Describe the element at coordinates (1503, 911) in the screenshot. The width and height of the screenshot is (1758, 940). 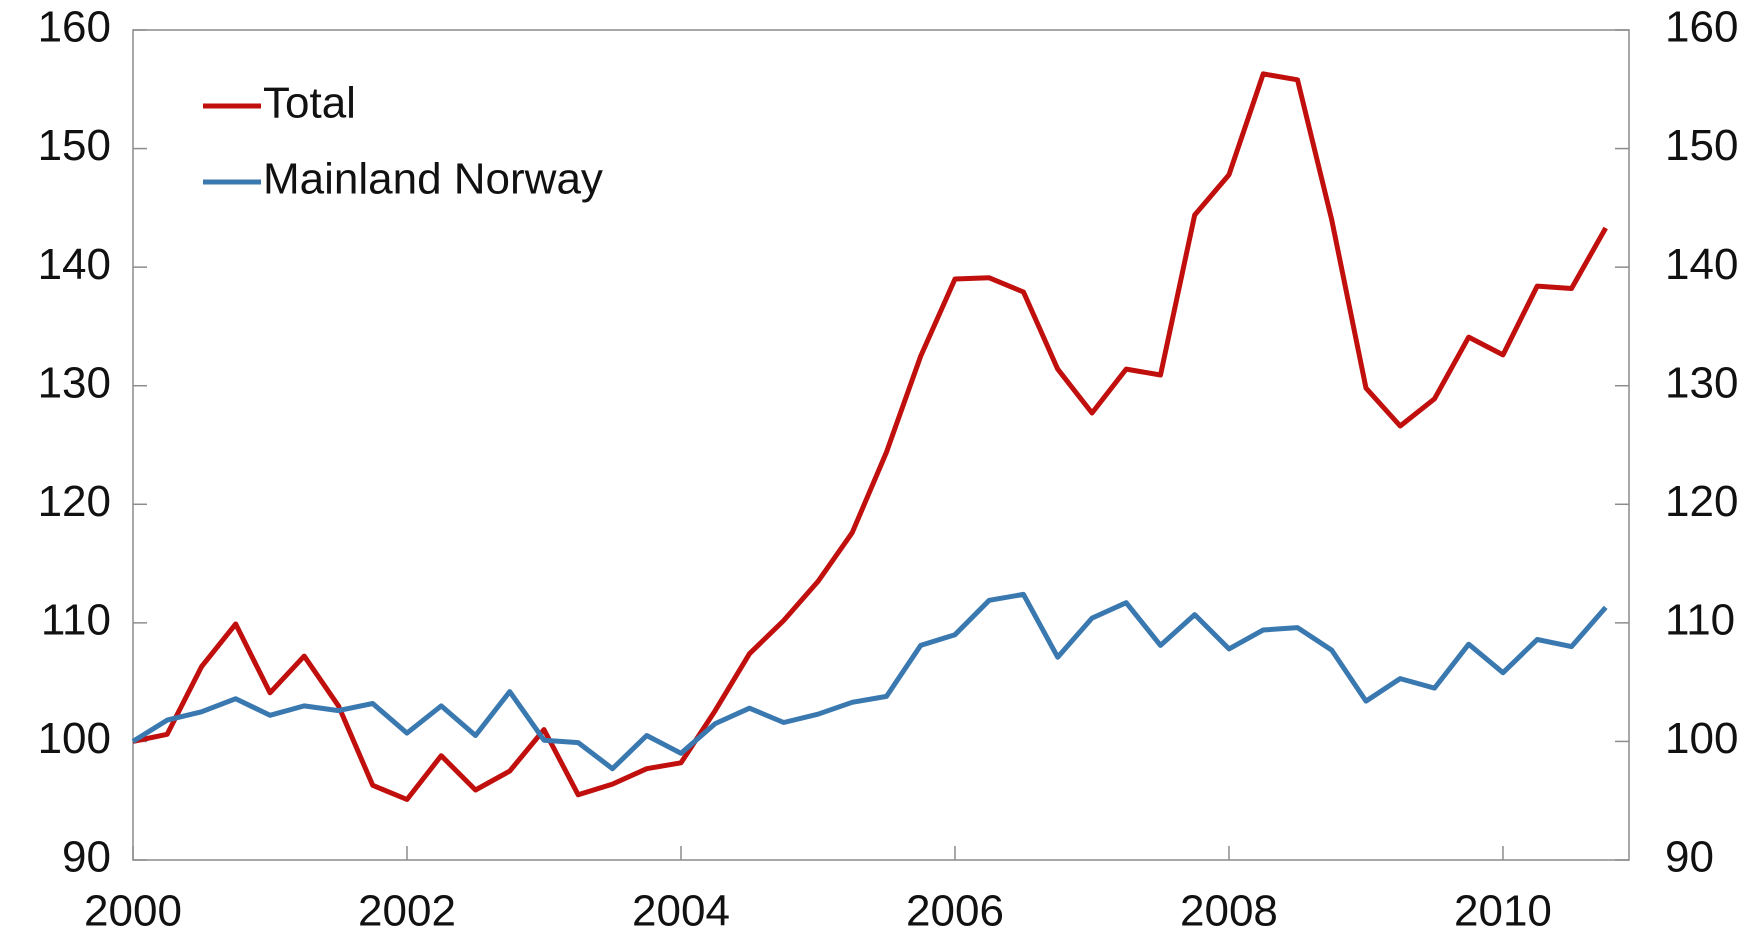
I see `x-tick-label: 2010` at that location.